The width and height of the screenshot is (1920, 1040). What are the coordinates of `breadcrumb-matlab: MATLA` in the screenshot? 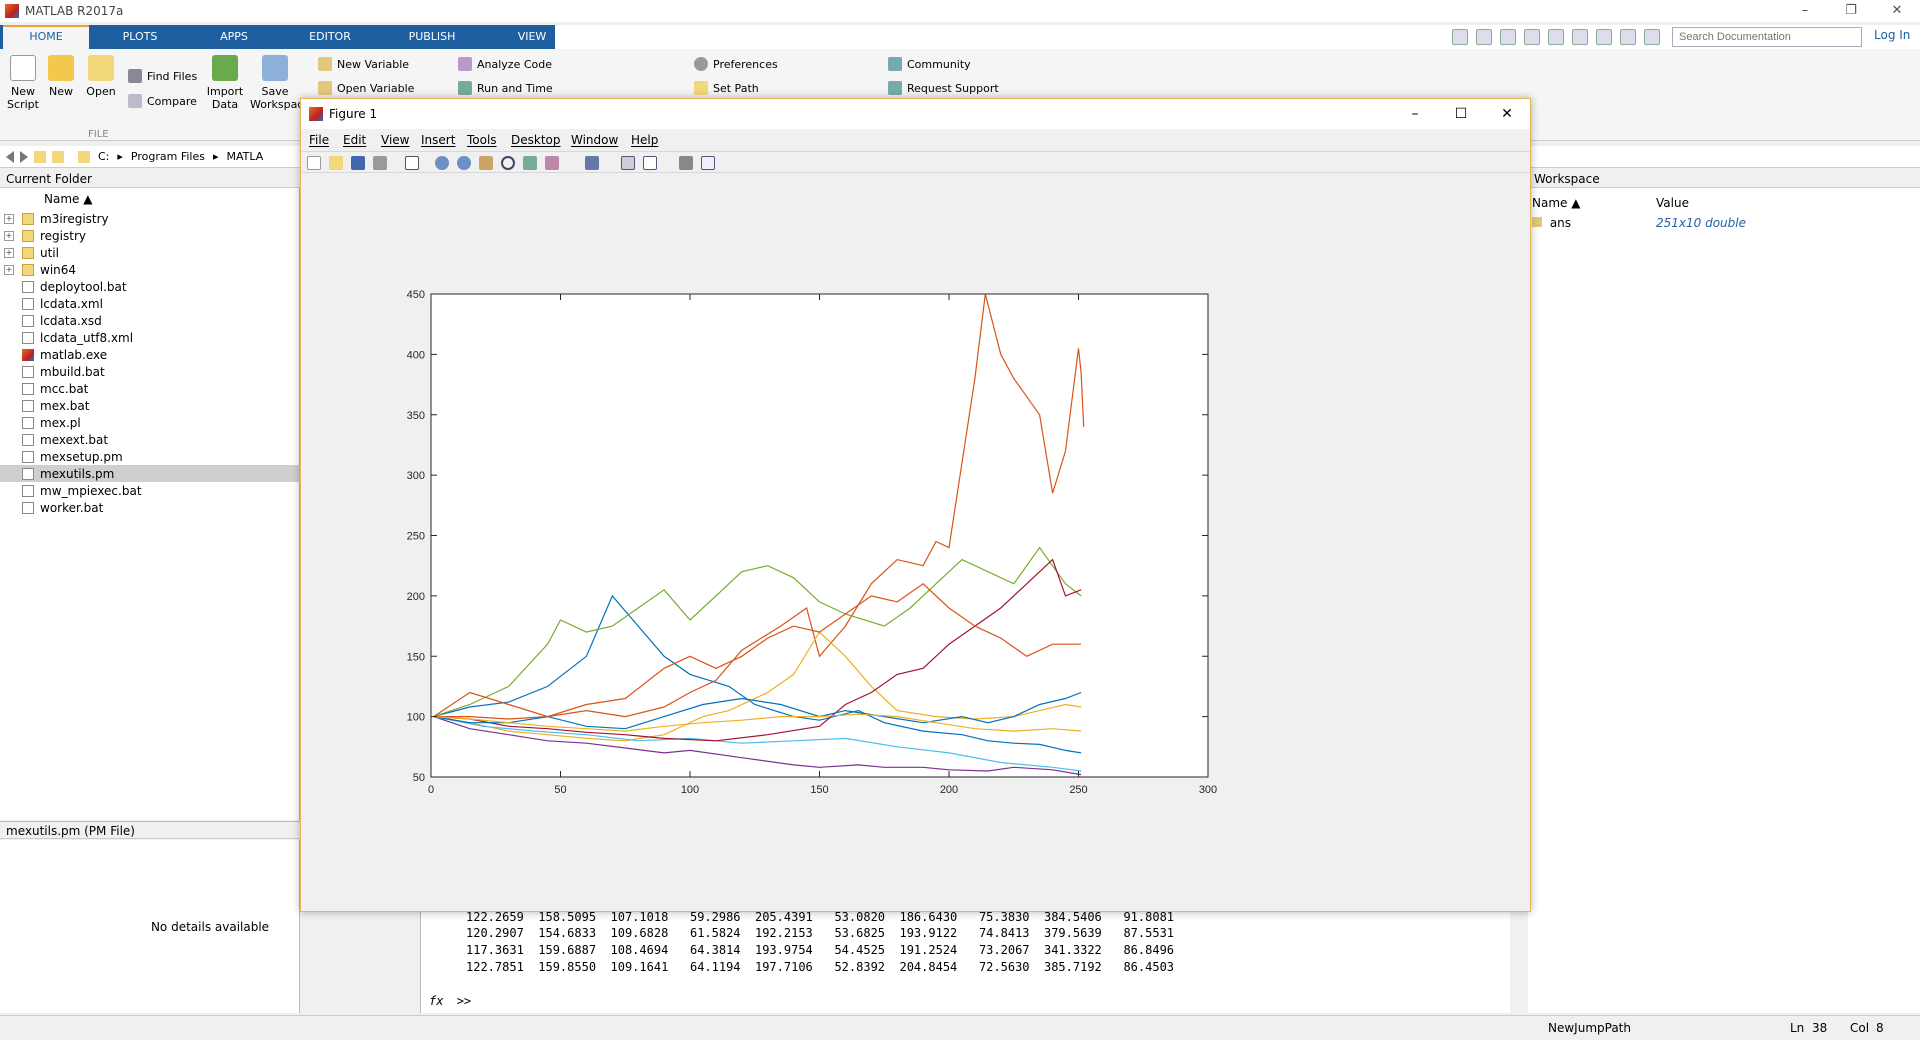 It's located at (245, 156).